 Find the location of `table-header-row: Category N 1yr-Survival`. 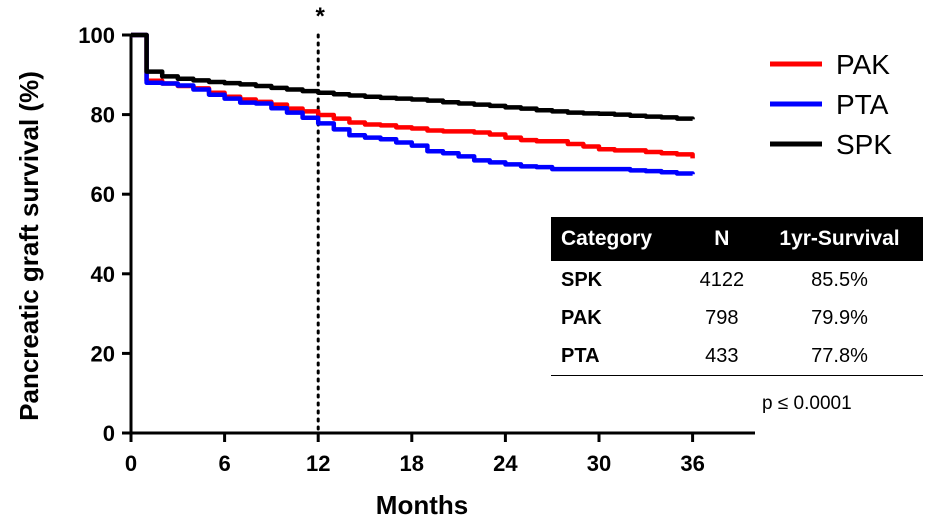

table-header-row: Category N 1yr-Survival is located at coordinates (737, 239).